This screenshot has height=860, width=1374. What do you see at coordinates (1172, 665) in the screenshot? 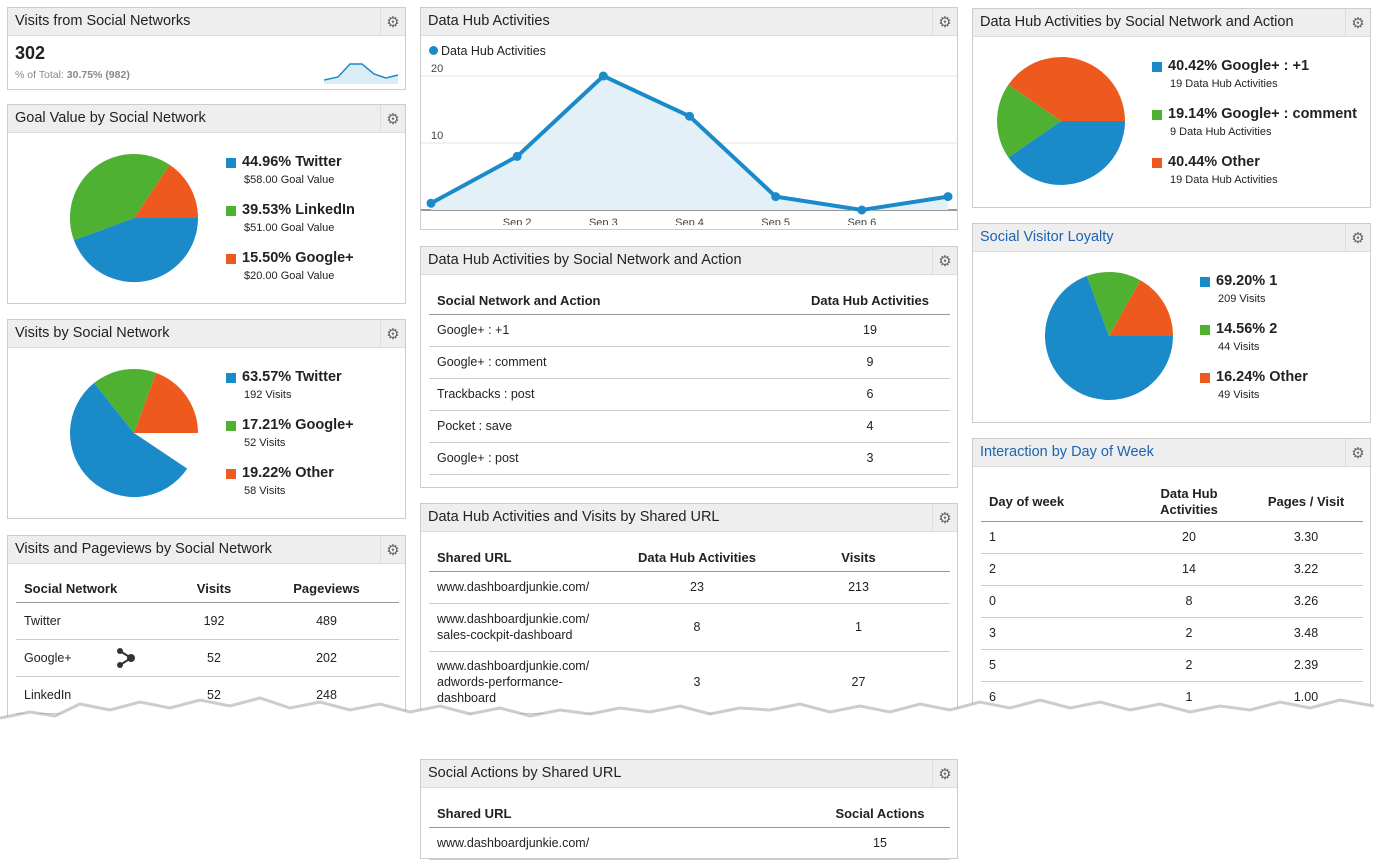
I see `table-row: 5 2 2.39` at bounding box center [1172, 665].